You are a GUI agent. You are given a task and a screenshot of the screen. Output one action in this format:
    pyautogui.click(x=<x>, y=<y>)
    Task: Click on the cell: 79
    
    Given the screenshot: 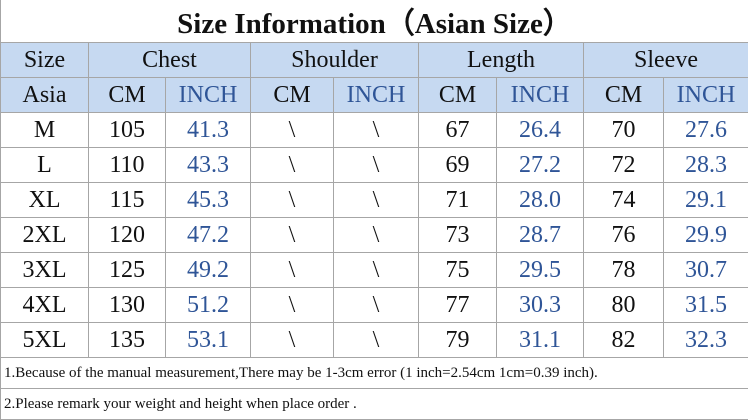 What is the action you would take?
    pyautogui.click(x=457, y=340)
    